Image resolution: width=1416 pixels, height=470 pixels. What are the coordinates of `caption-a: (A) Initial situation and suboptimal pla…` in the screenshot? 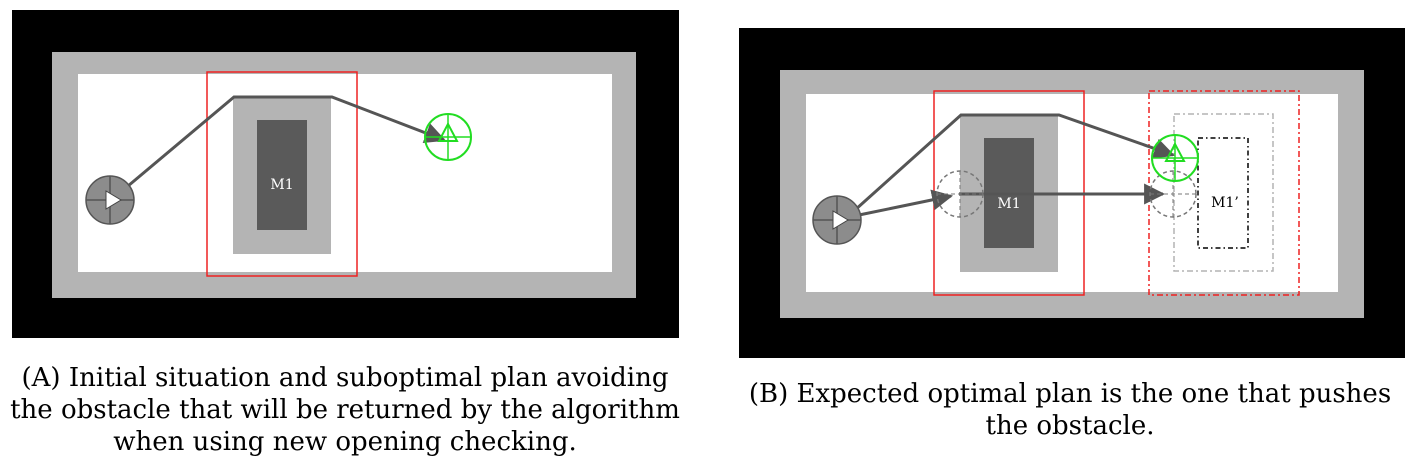 It's located at (345, 410).